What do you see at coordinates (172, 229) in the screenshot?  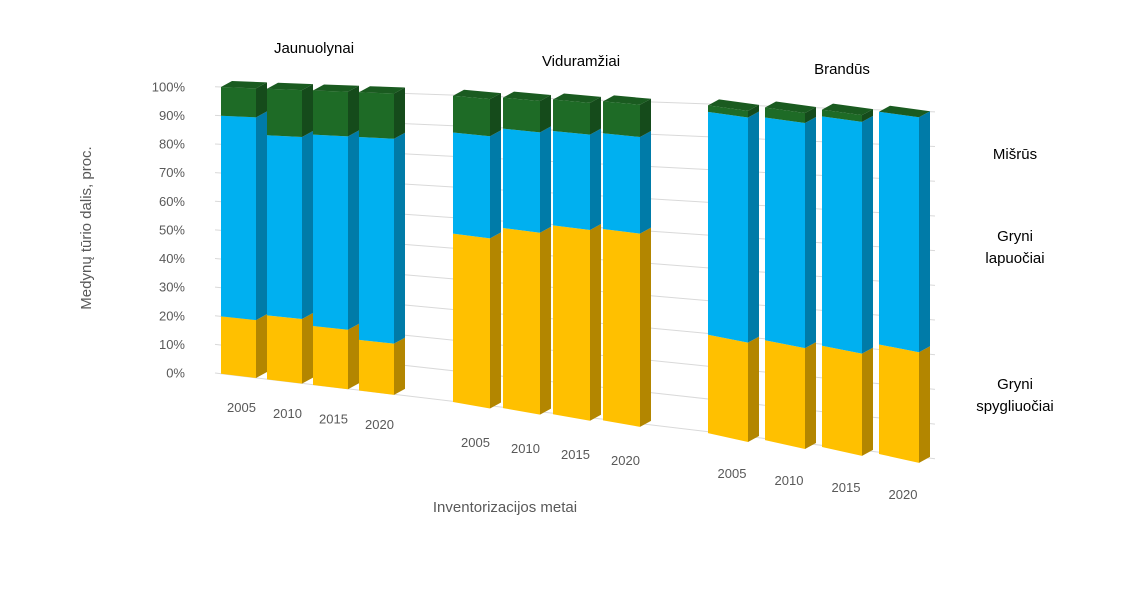 I see `y-tick-label: 50%` at bounding box center [172, 229].